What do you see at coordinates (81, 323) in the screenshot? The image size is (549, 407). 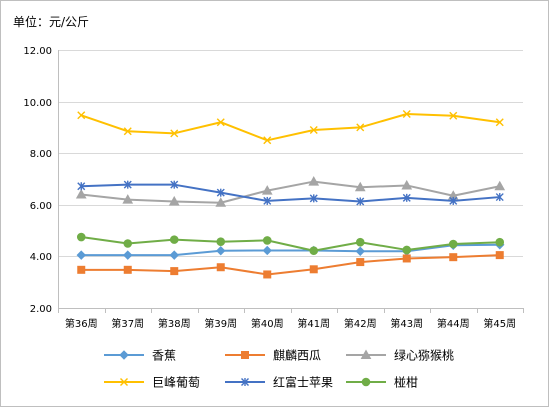 I see `x-tick-label: 第36周` at bounding box center [81, 323].